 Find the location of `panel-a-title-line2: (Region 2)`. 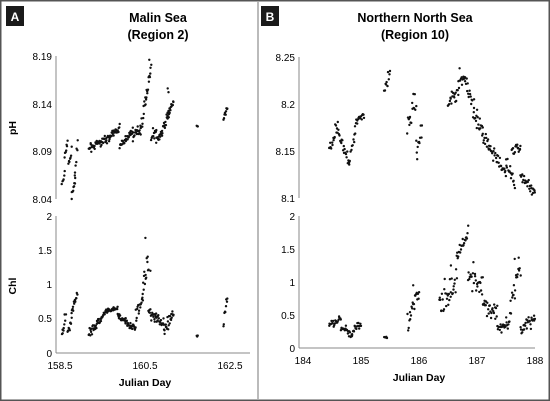

panel-a-title-line2: (Region 2) is located at coordinates (157, 35).